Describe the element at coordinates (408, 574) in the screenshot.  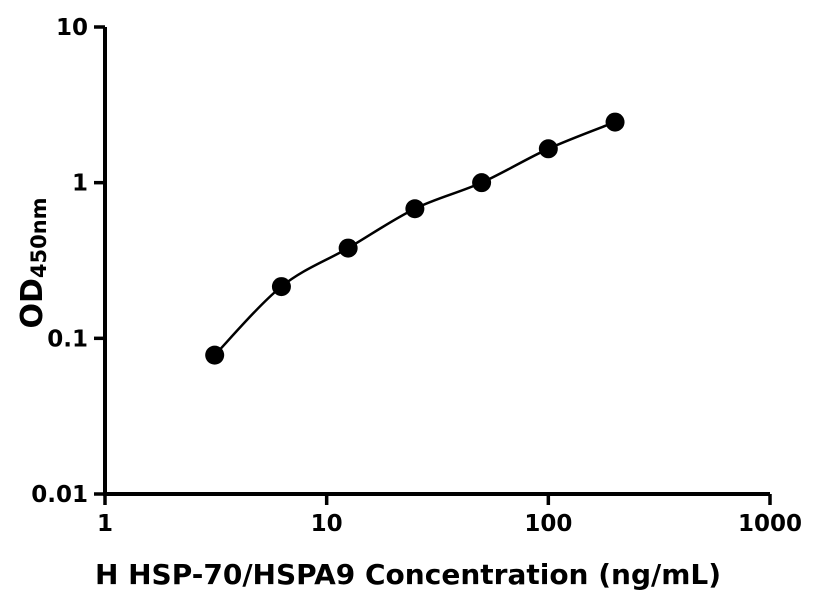
I see `x-axis-label: H HSP-70/HSPA9 Concentration (ng/mL)` at that location.